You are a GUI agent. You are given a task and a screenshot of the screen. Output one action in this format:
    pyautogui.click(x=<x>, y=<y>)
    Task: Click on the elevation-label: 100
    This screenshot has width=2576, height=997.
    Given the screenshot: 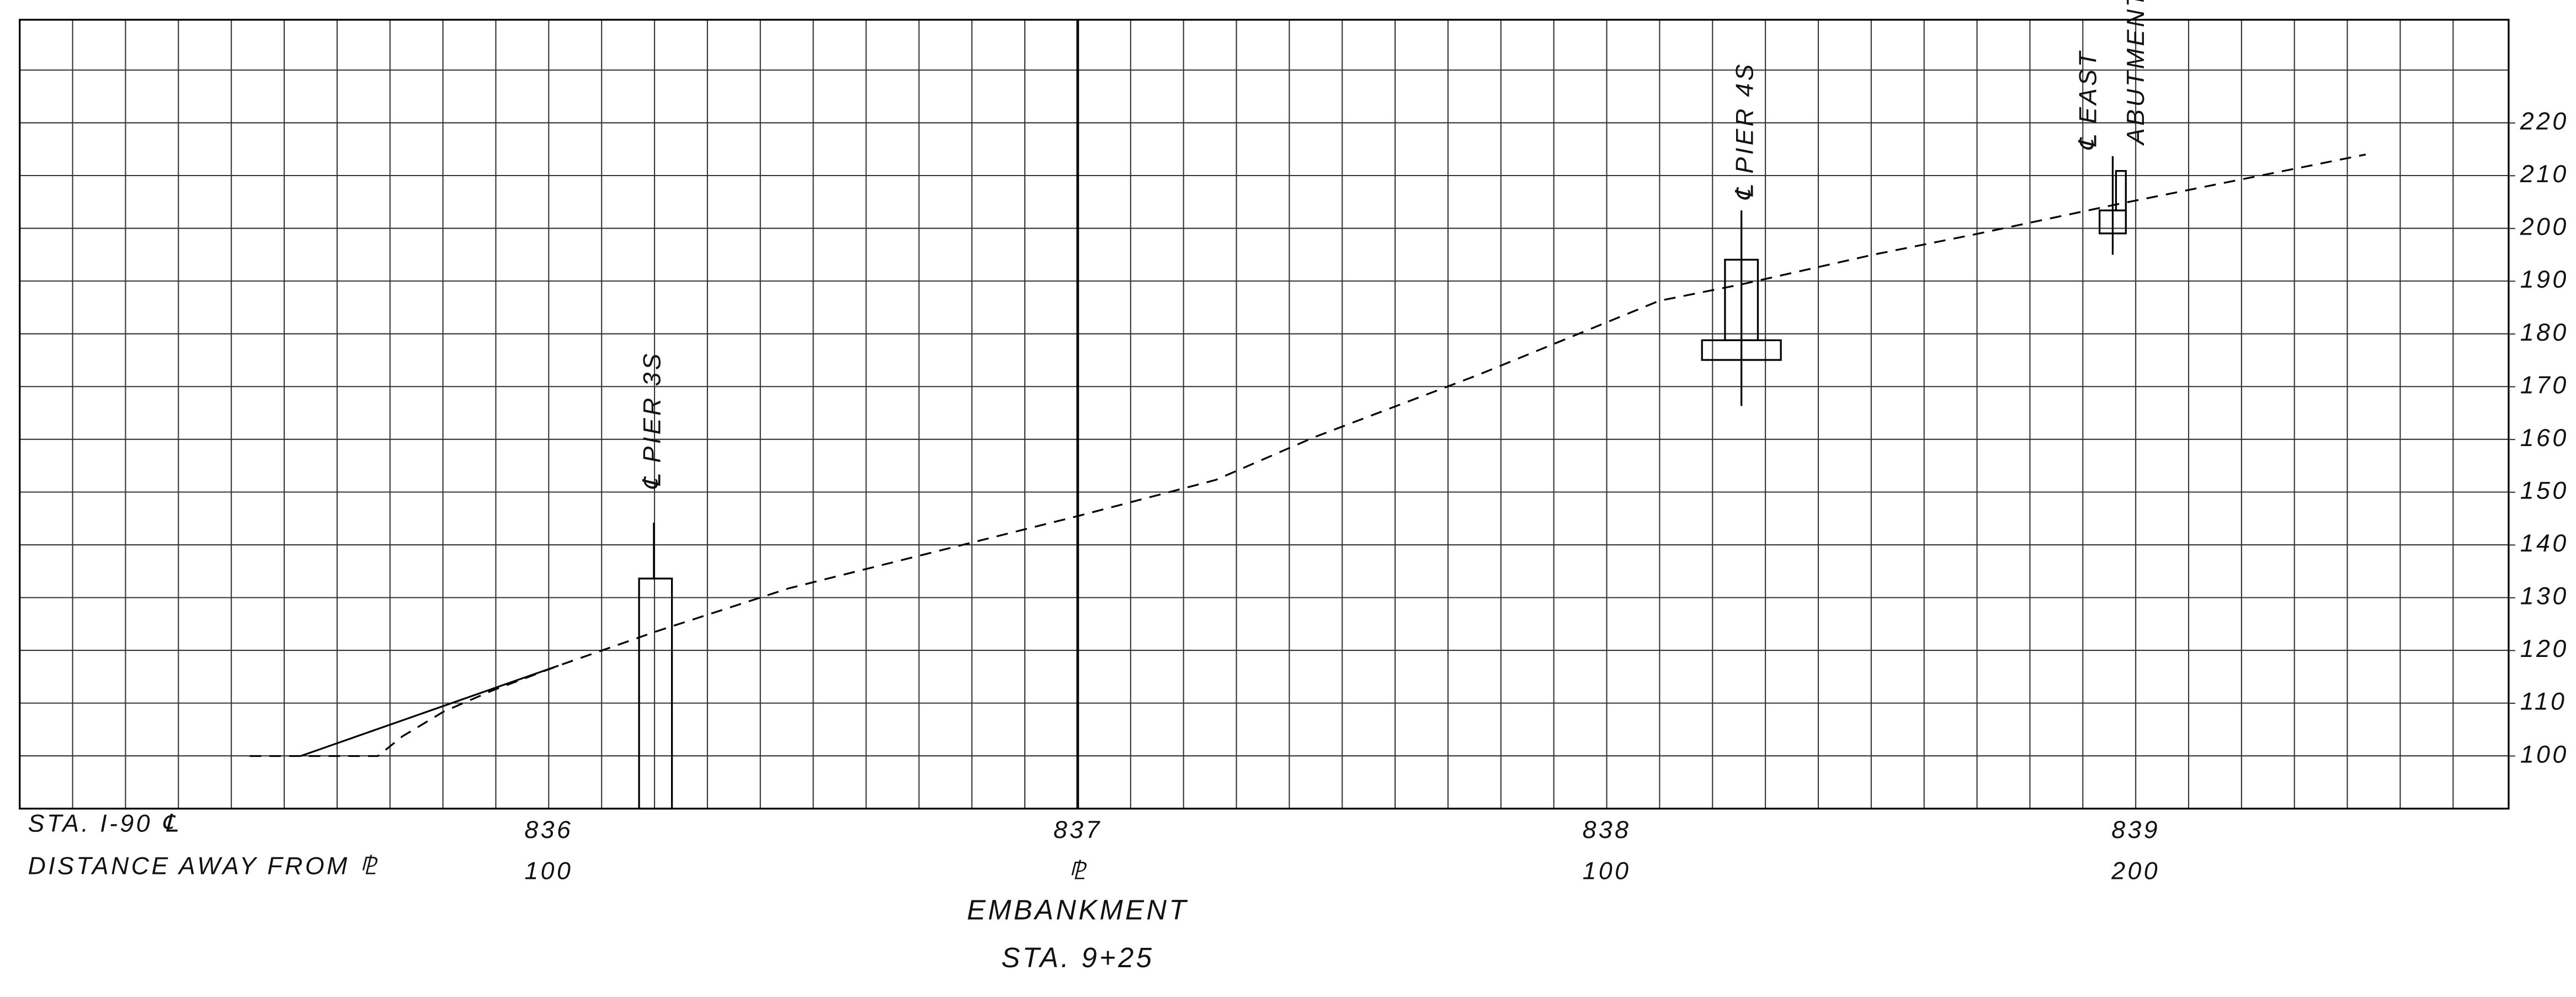 What is the action you would take?
    pyautogui.click(x=2544, y=754)
    